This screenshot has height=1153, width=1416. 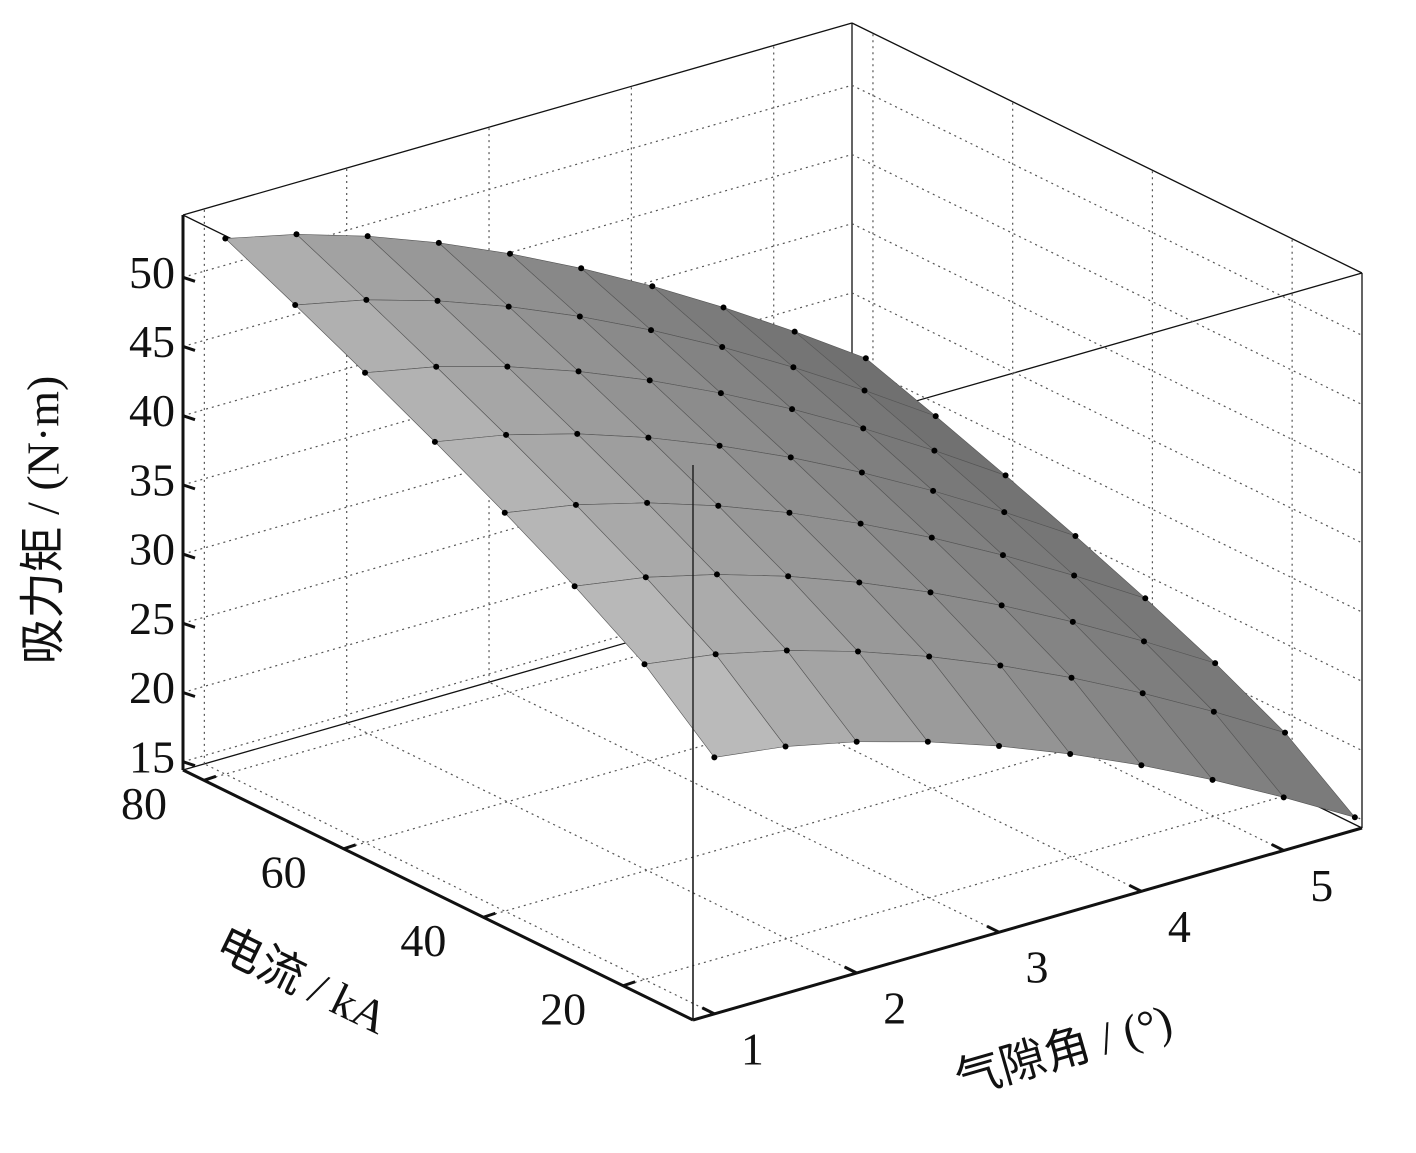 What do you see at coordinates (284, 871) in the screenshot?
I see `y-tick-label: 60` at bounding box center [284, 871].